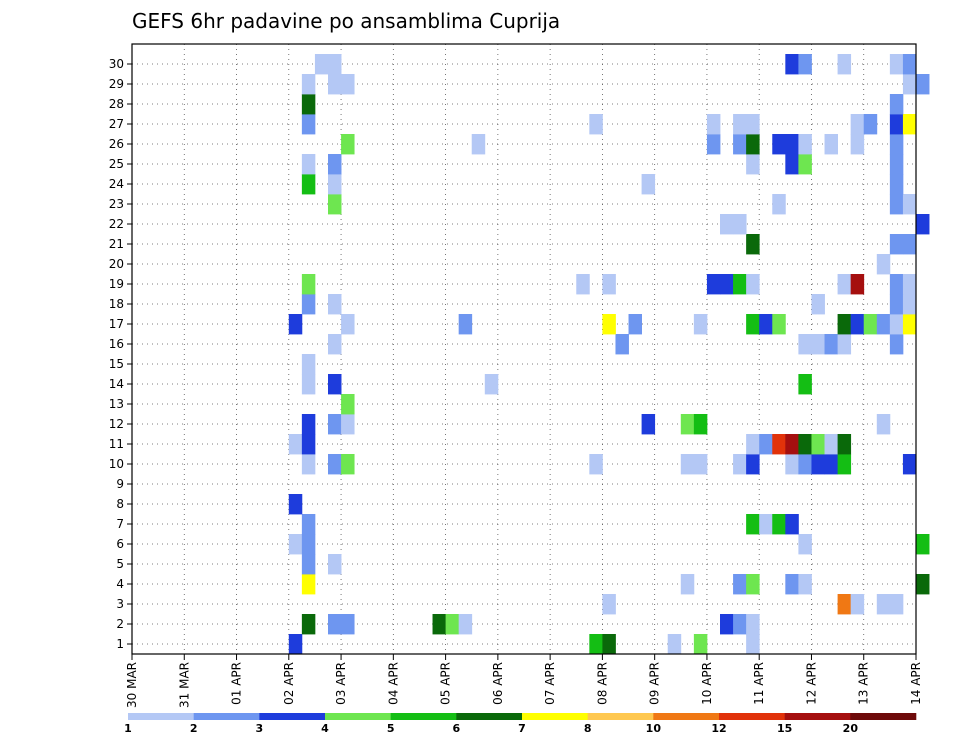 This screenshot has width=960, height=742. What do you see at coordinates (116, 124) in the screenshot?
I see `y-tick-label: 27` at bounding box center [116, 124].